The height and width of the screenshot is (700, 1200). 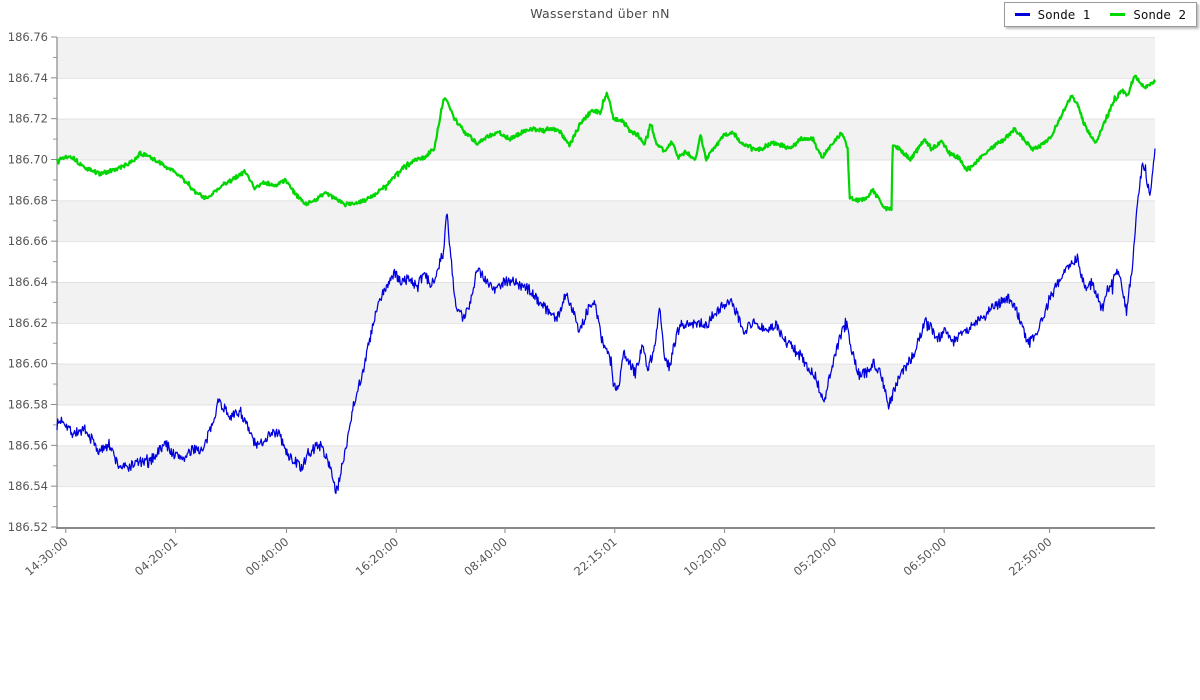 I want to click on y-tick-label: 186.58, so click(x=28, y=405).